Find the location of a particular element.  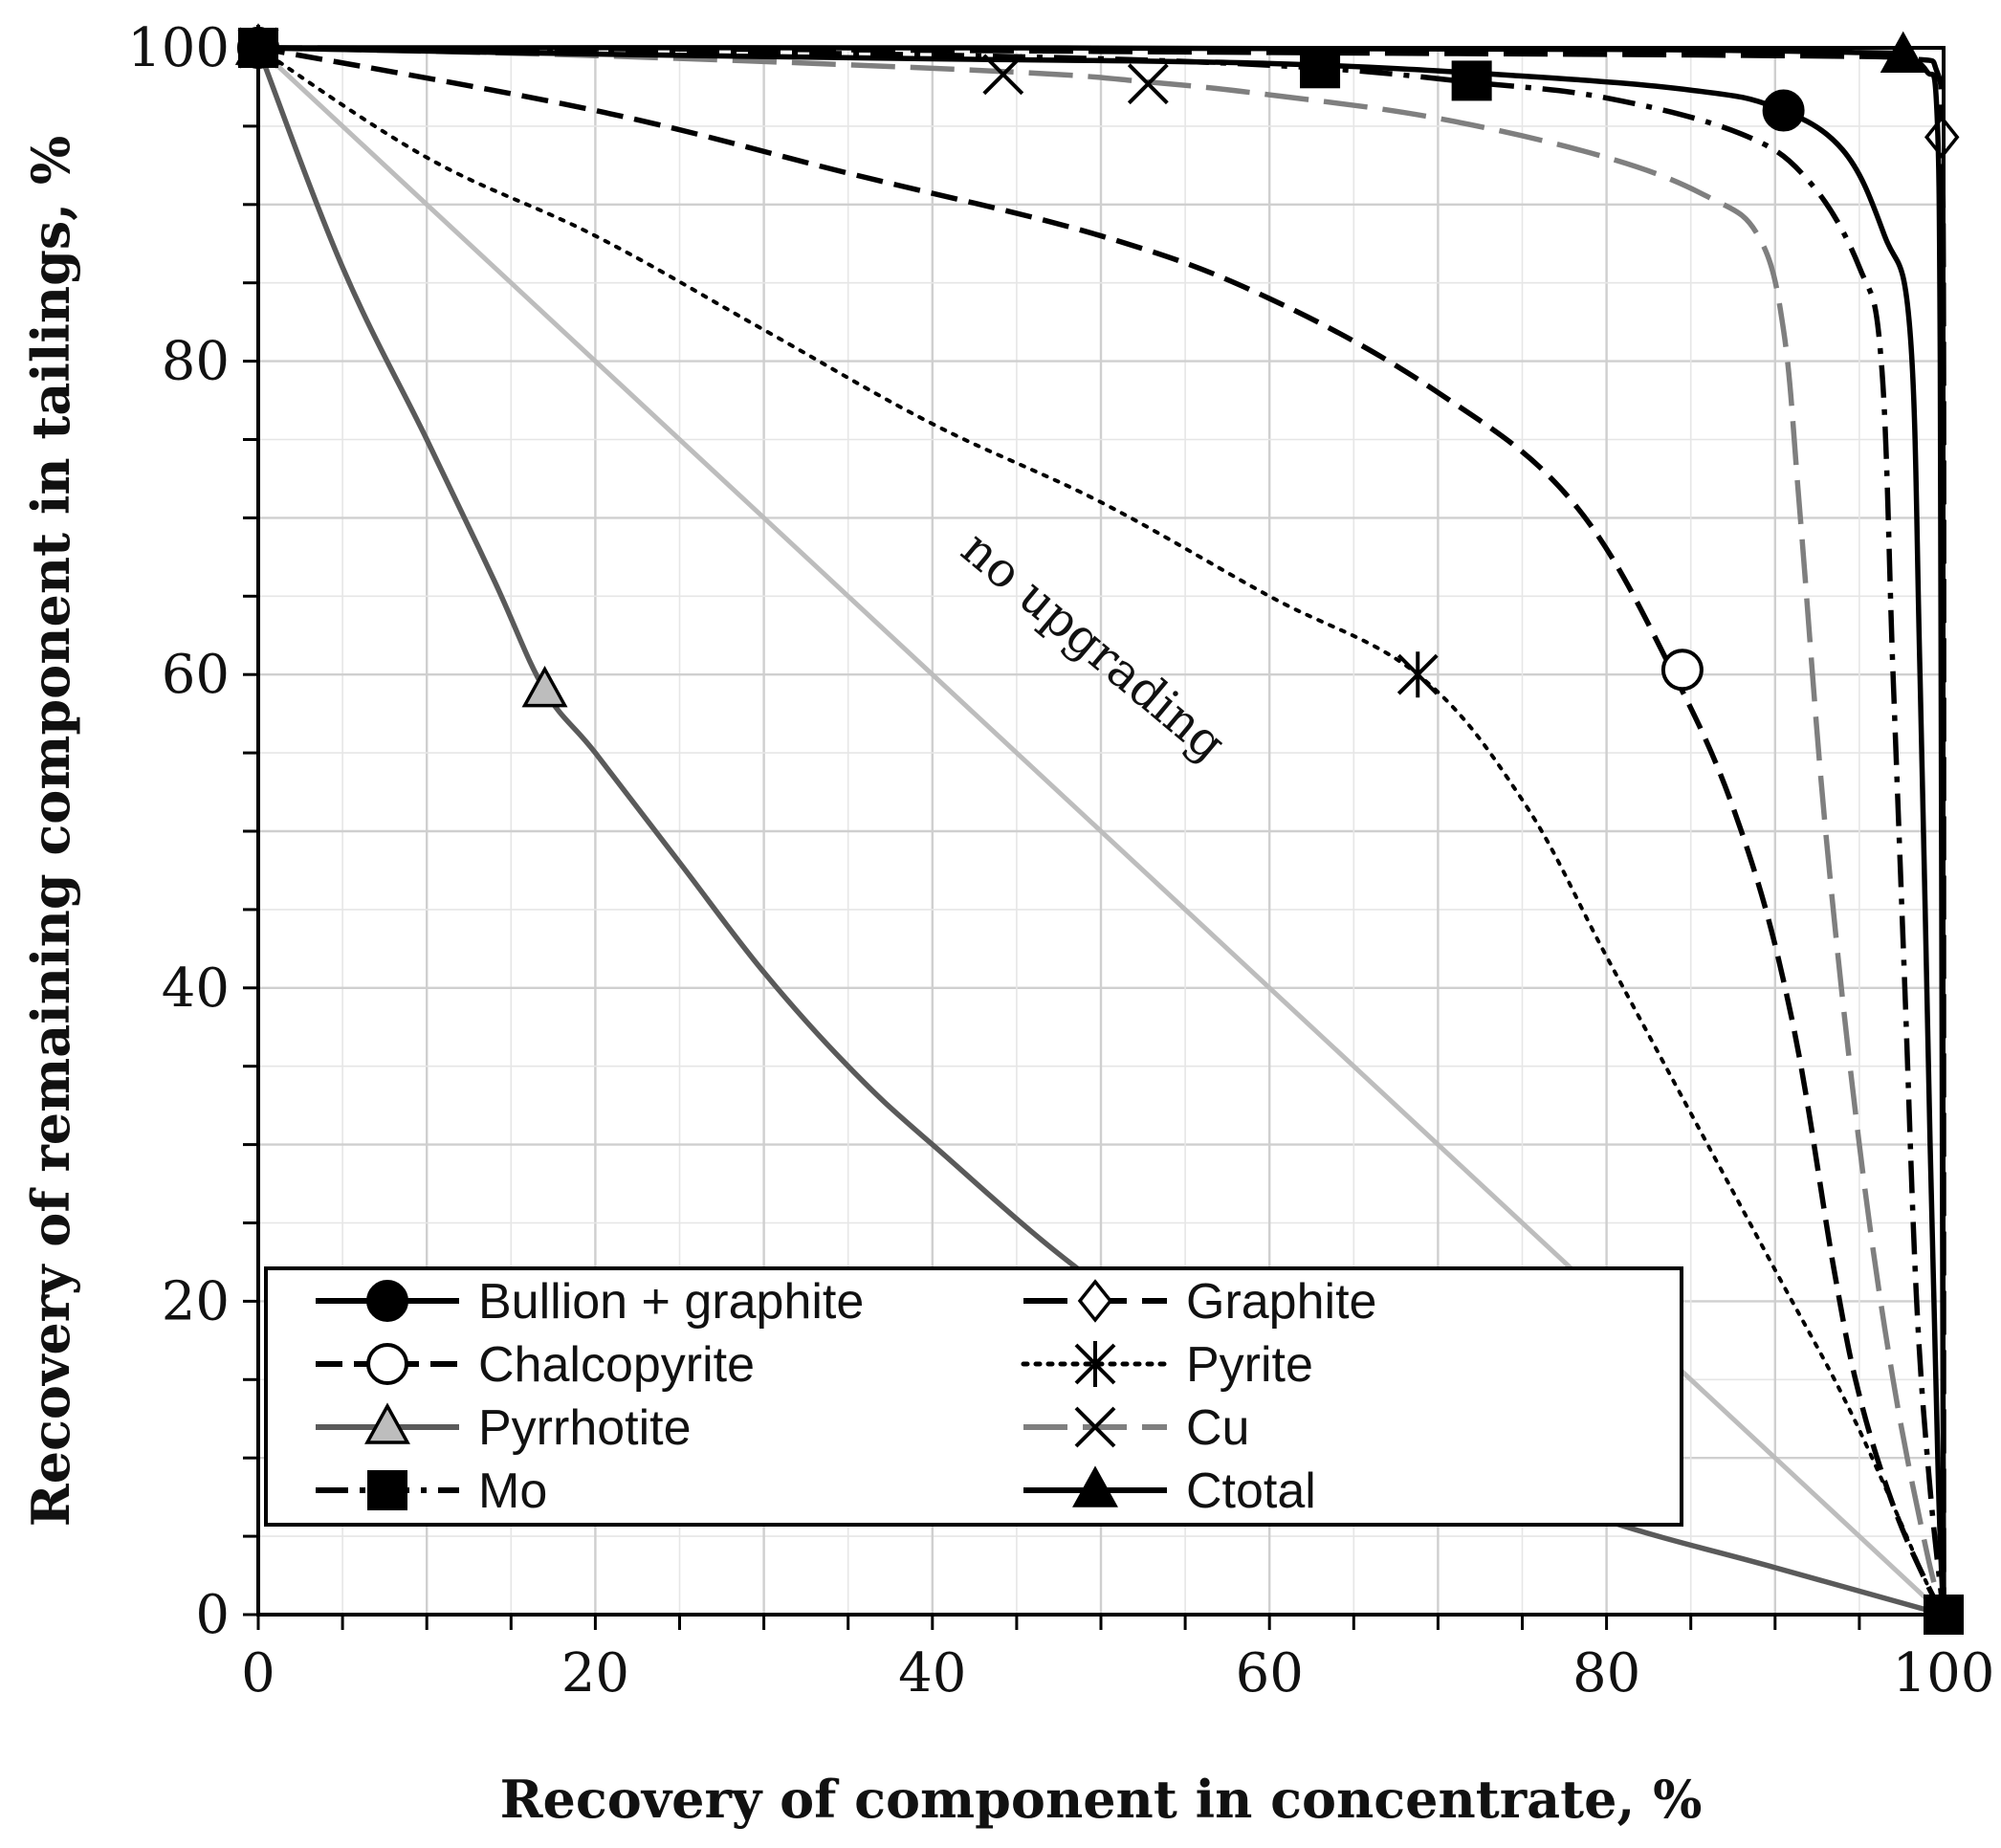

x-tick-label: 80 is located at coordinates (1606, 1673).